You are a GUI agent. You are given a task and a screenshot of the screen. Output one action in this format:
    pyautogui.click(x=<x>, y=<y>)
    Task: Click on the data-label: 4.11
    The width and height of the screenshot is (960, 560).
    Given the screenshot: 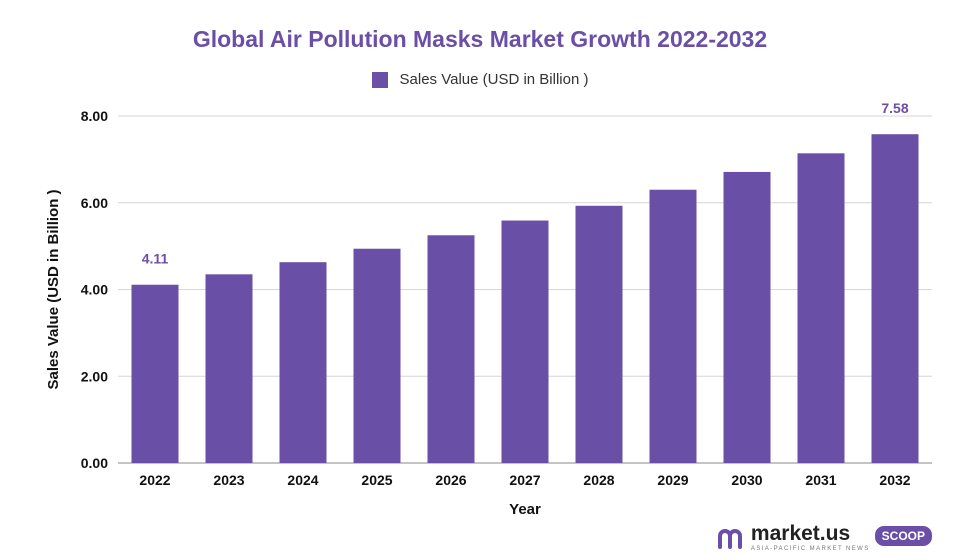 What is the action you would take?
    pyautogui.click(x=155, y=259)
    